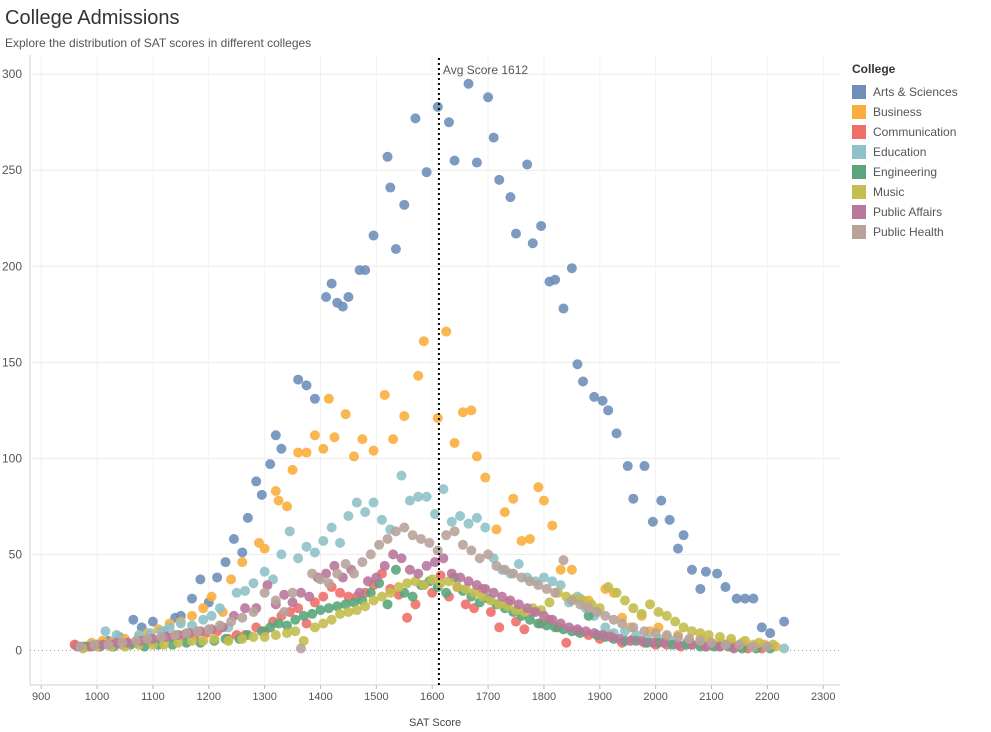 This screenshot has height=732, width=991. Describe the element at coordinates (905, 152) in the screenshot. I see `legend-item-education: Education` at that location.